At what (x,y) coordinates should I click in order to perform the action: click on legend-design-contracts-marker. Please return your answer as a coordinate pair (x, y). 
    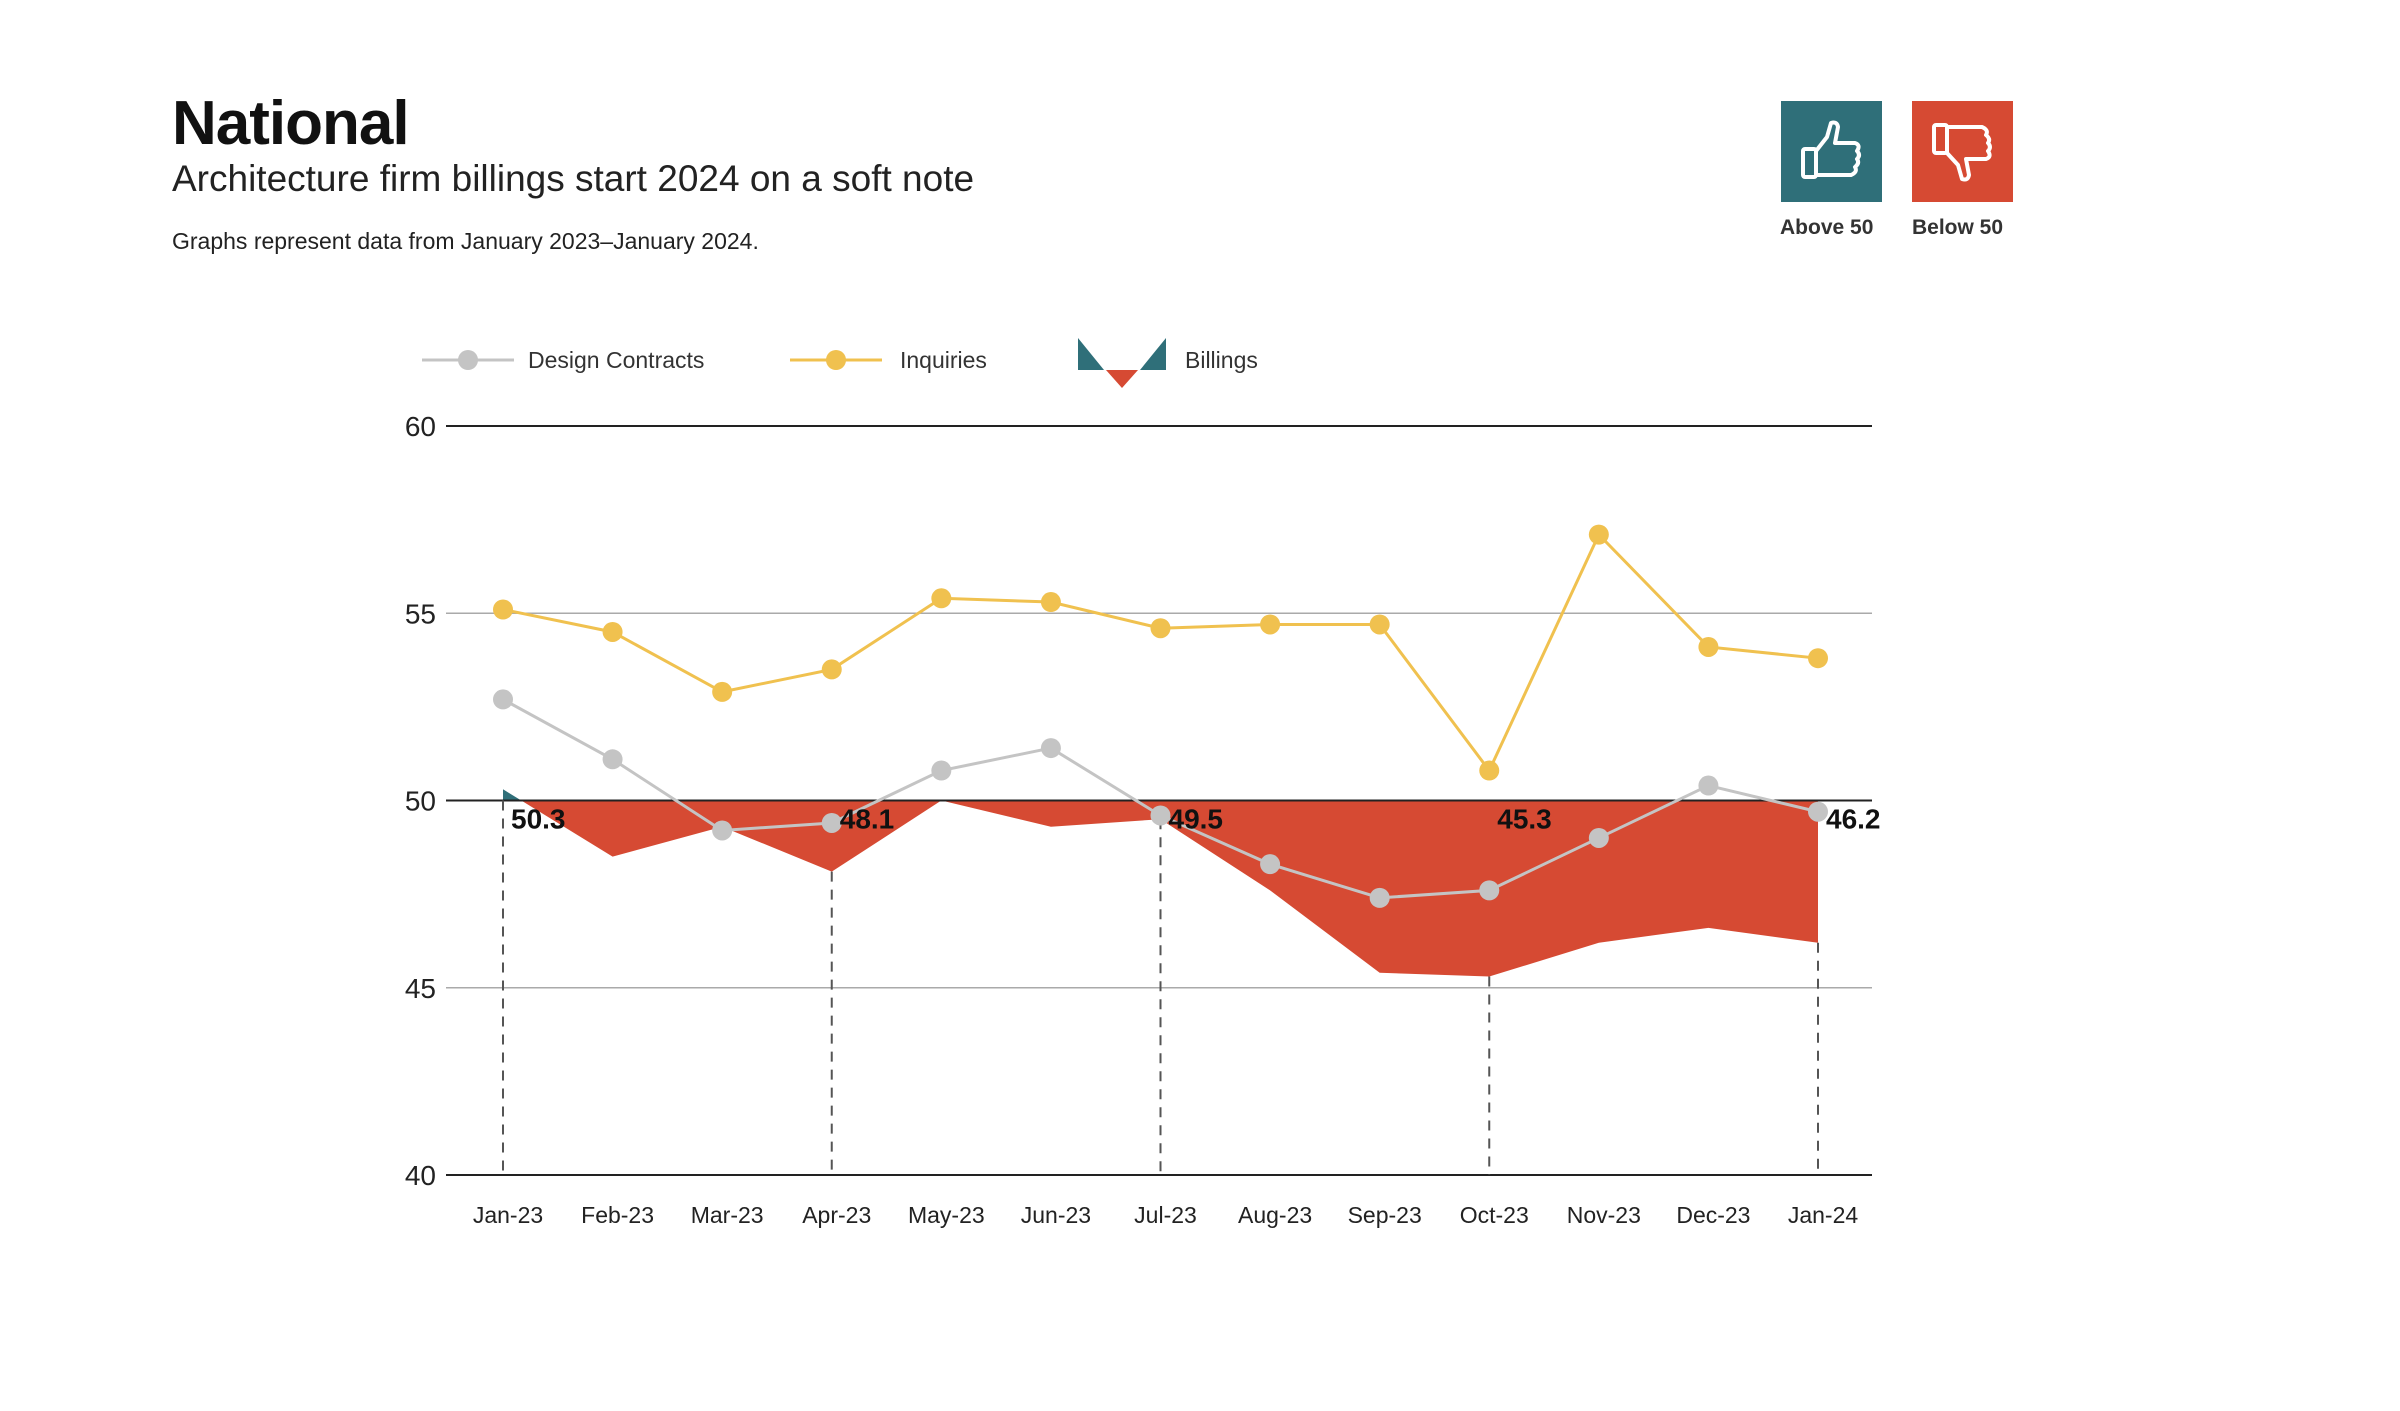
    Looking at the image, I should click on (468, 360).